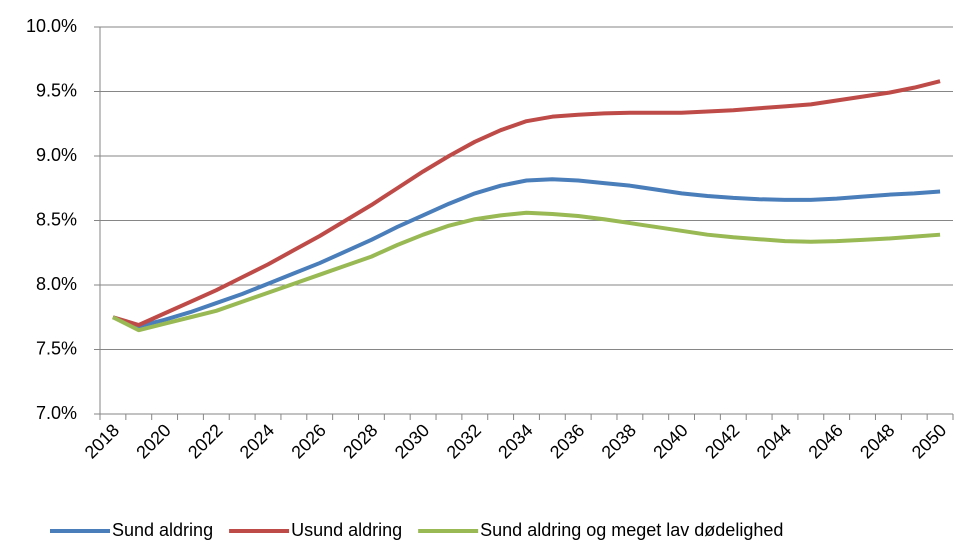  I want to click on x-tick-label: 2042, so click(722, 441).